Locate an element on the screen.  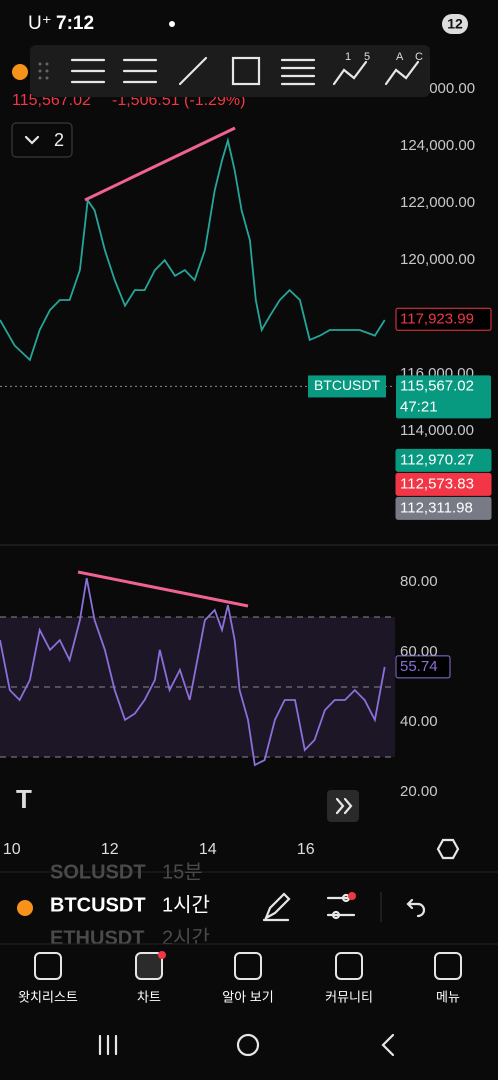
tool-label: 5 is located at coordinates (367, 57).